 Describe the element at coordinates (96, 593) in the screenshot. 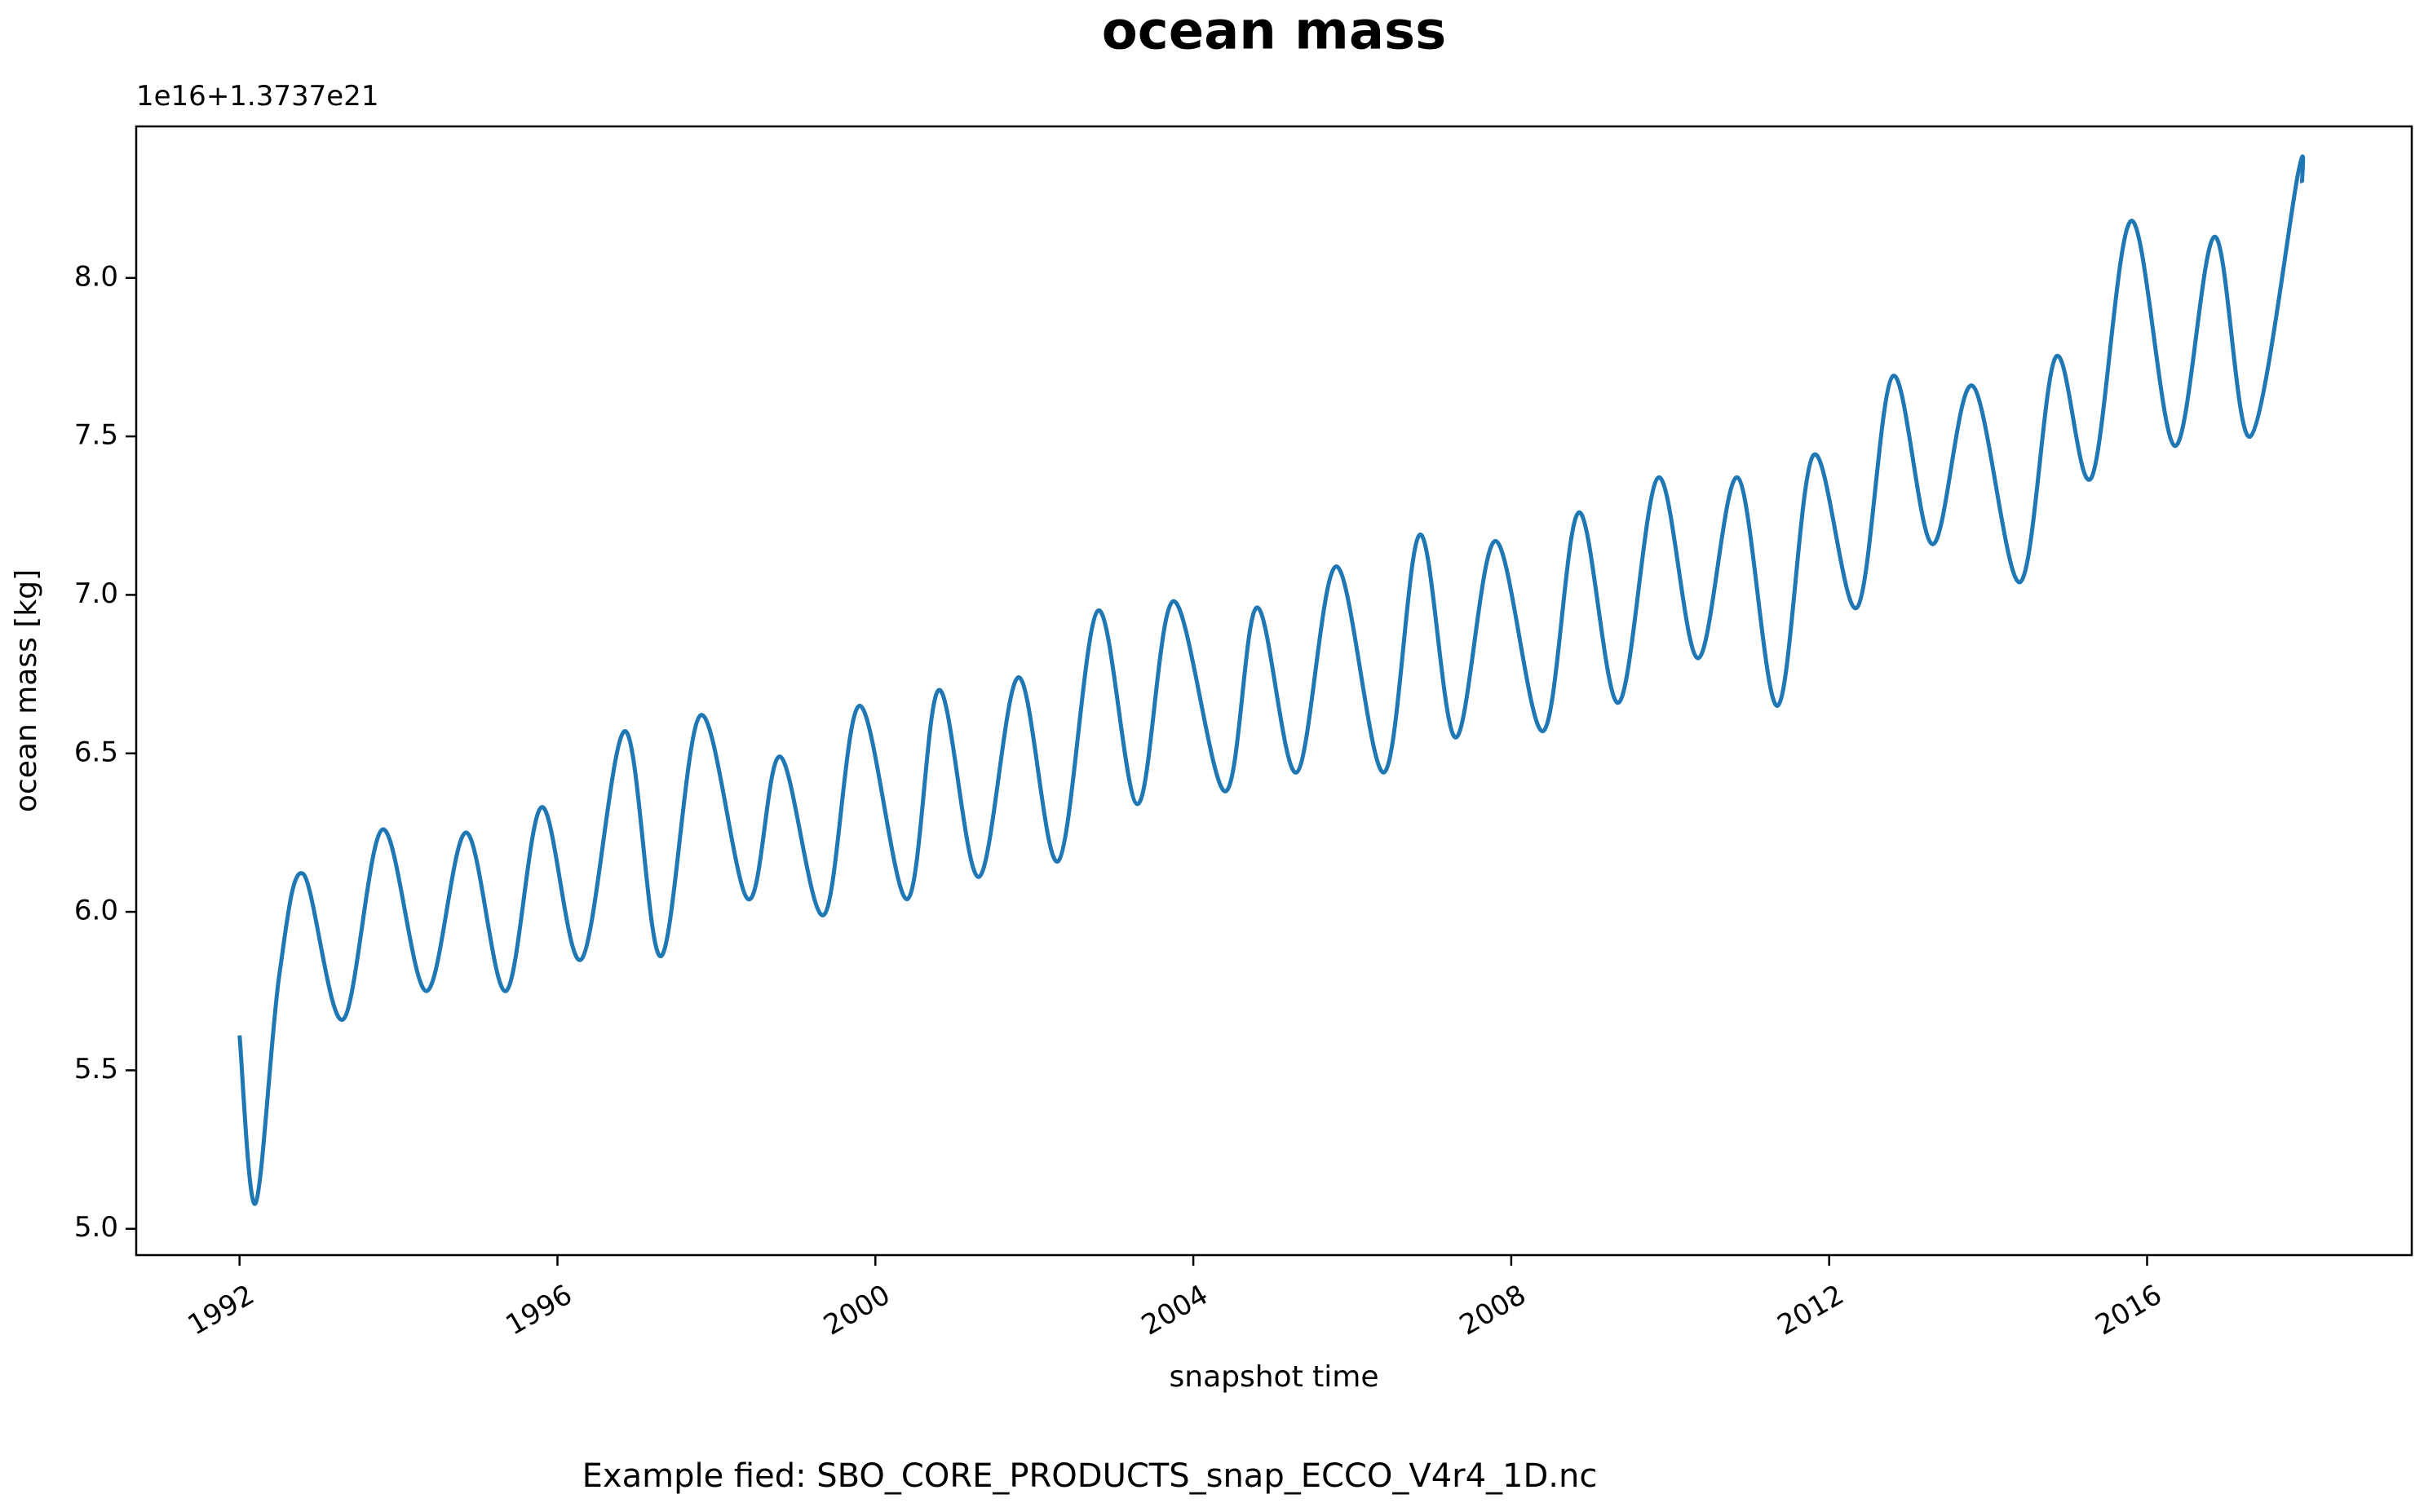

I see `y-tick-label: 7.0` at that location.